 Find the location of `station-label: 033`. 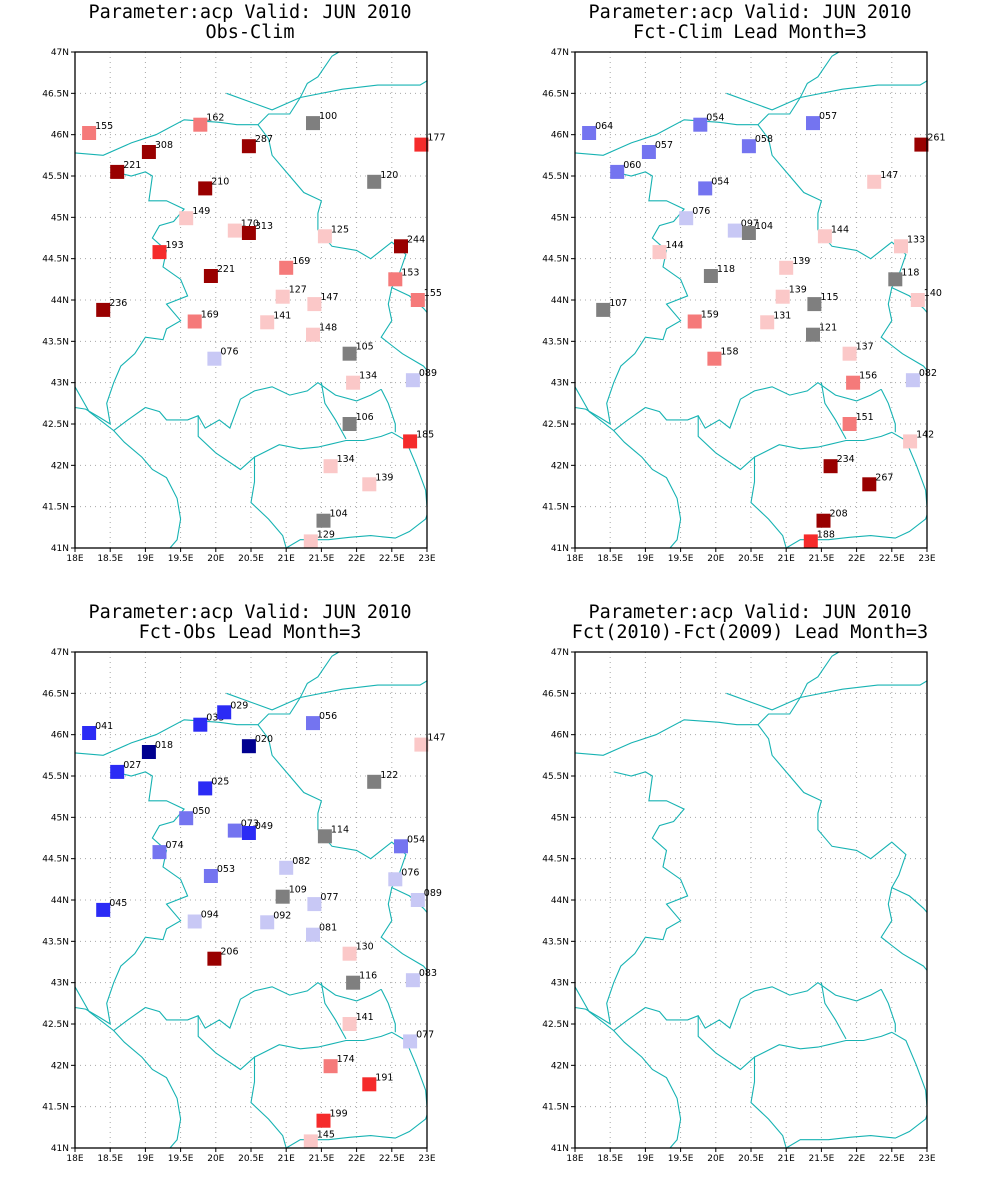

station-label: 033 is located at coordinates (215, 718).